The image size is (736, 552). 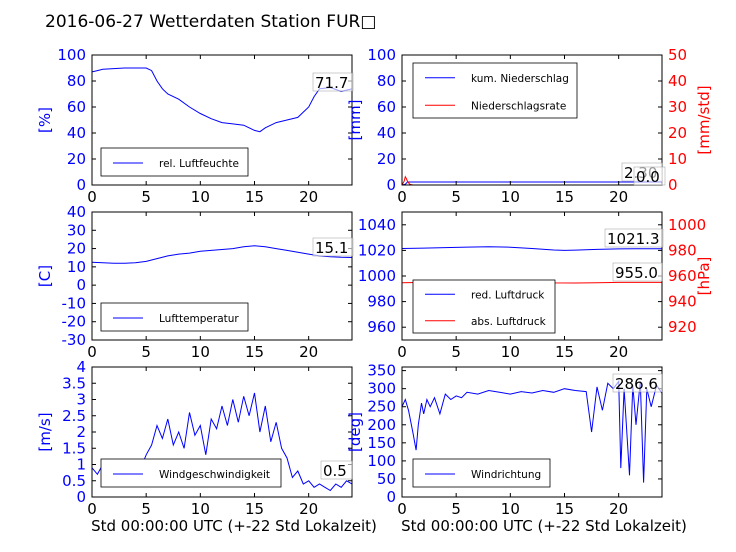 What do you see at coordinates (508, 295) in the screenshot?
I see `legend-entry-pressure-0: red. Luftdruck` at bounding box center [508, 295].